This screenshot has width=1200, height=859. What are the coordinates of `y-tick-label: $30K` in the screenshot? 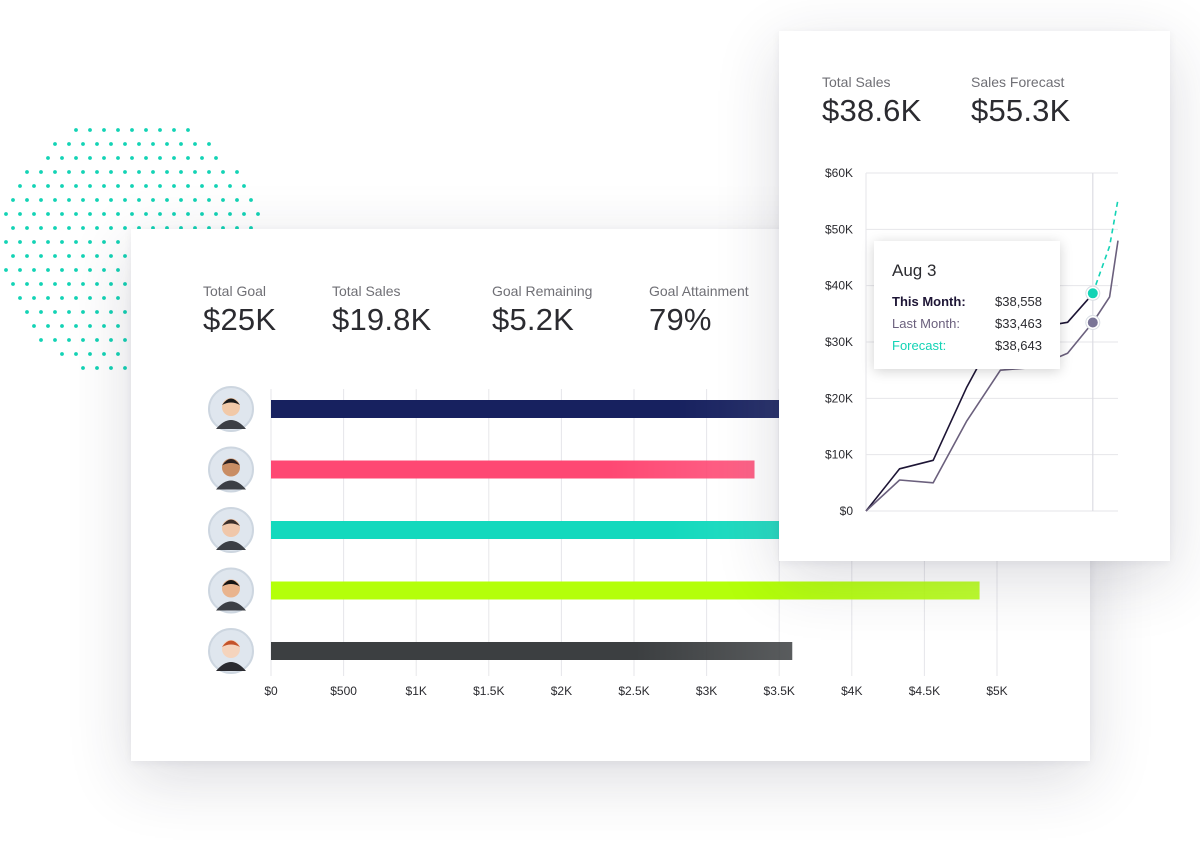 It's located at (839, 342).